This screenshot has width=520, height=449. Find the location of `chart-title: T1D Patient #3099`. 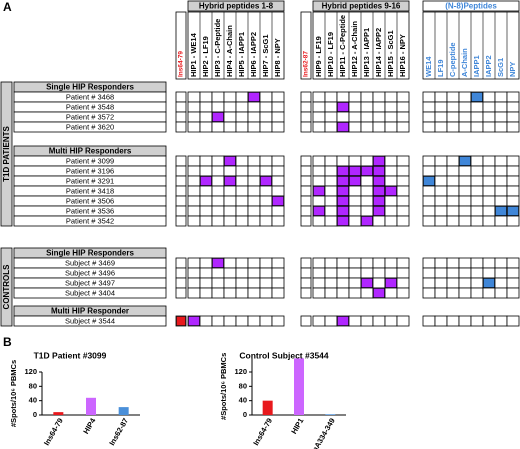

chart-title: T1D Patient #3099 is located at coordinates (70, 355).